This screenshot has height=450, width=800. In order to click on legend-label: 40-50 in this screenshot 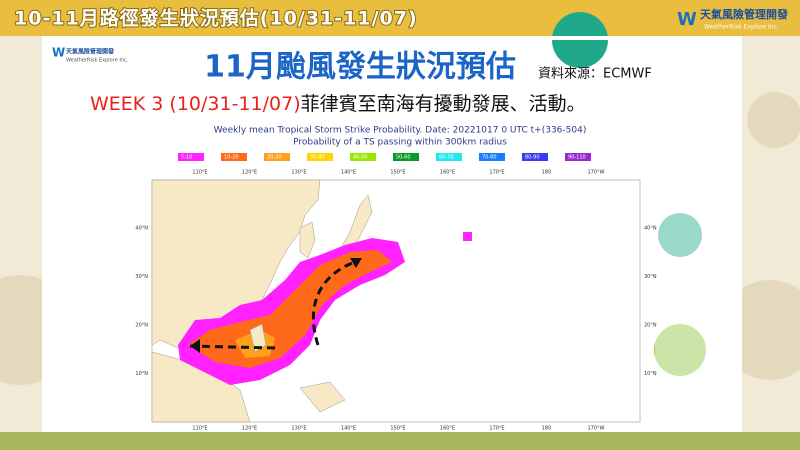, I will do `click(360, 158)`.